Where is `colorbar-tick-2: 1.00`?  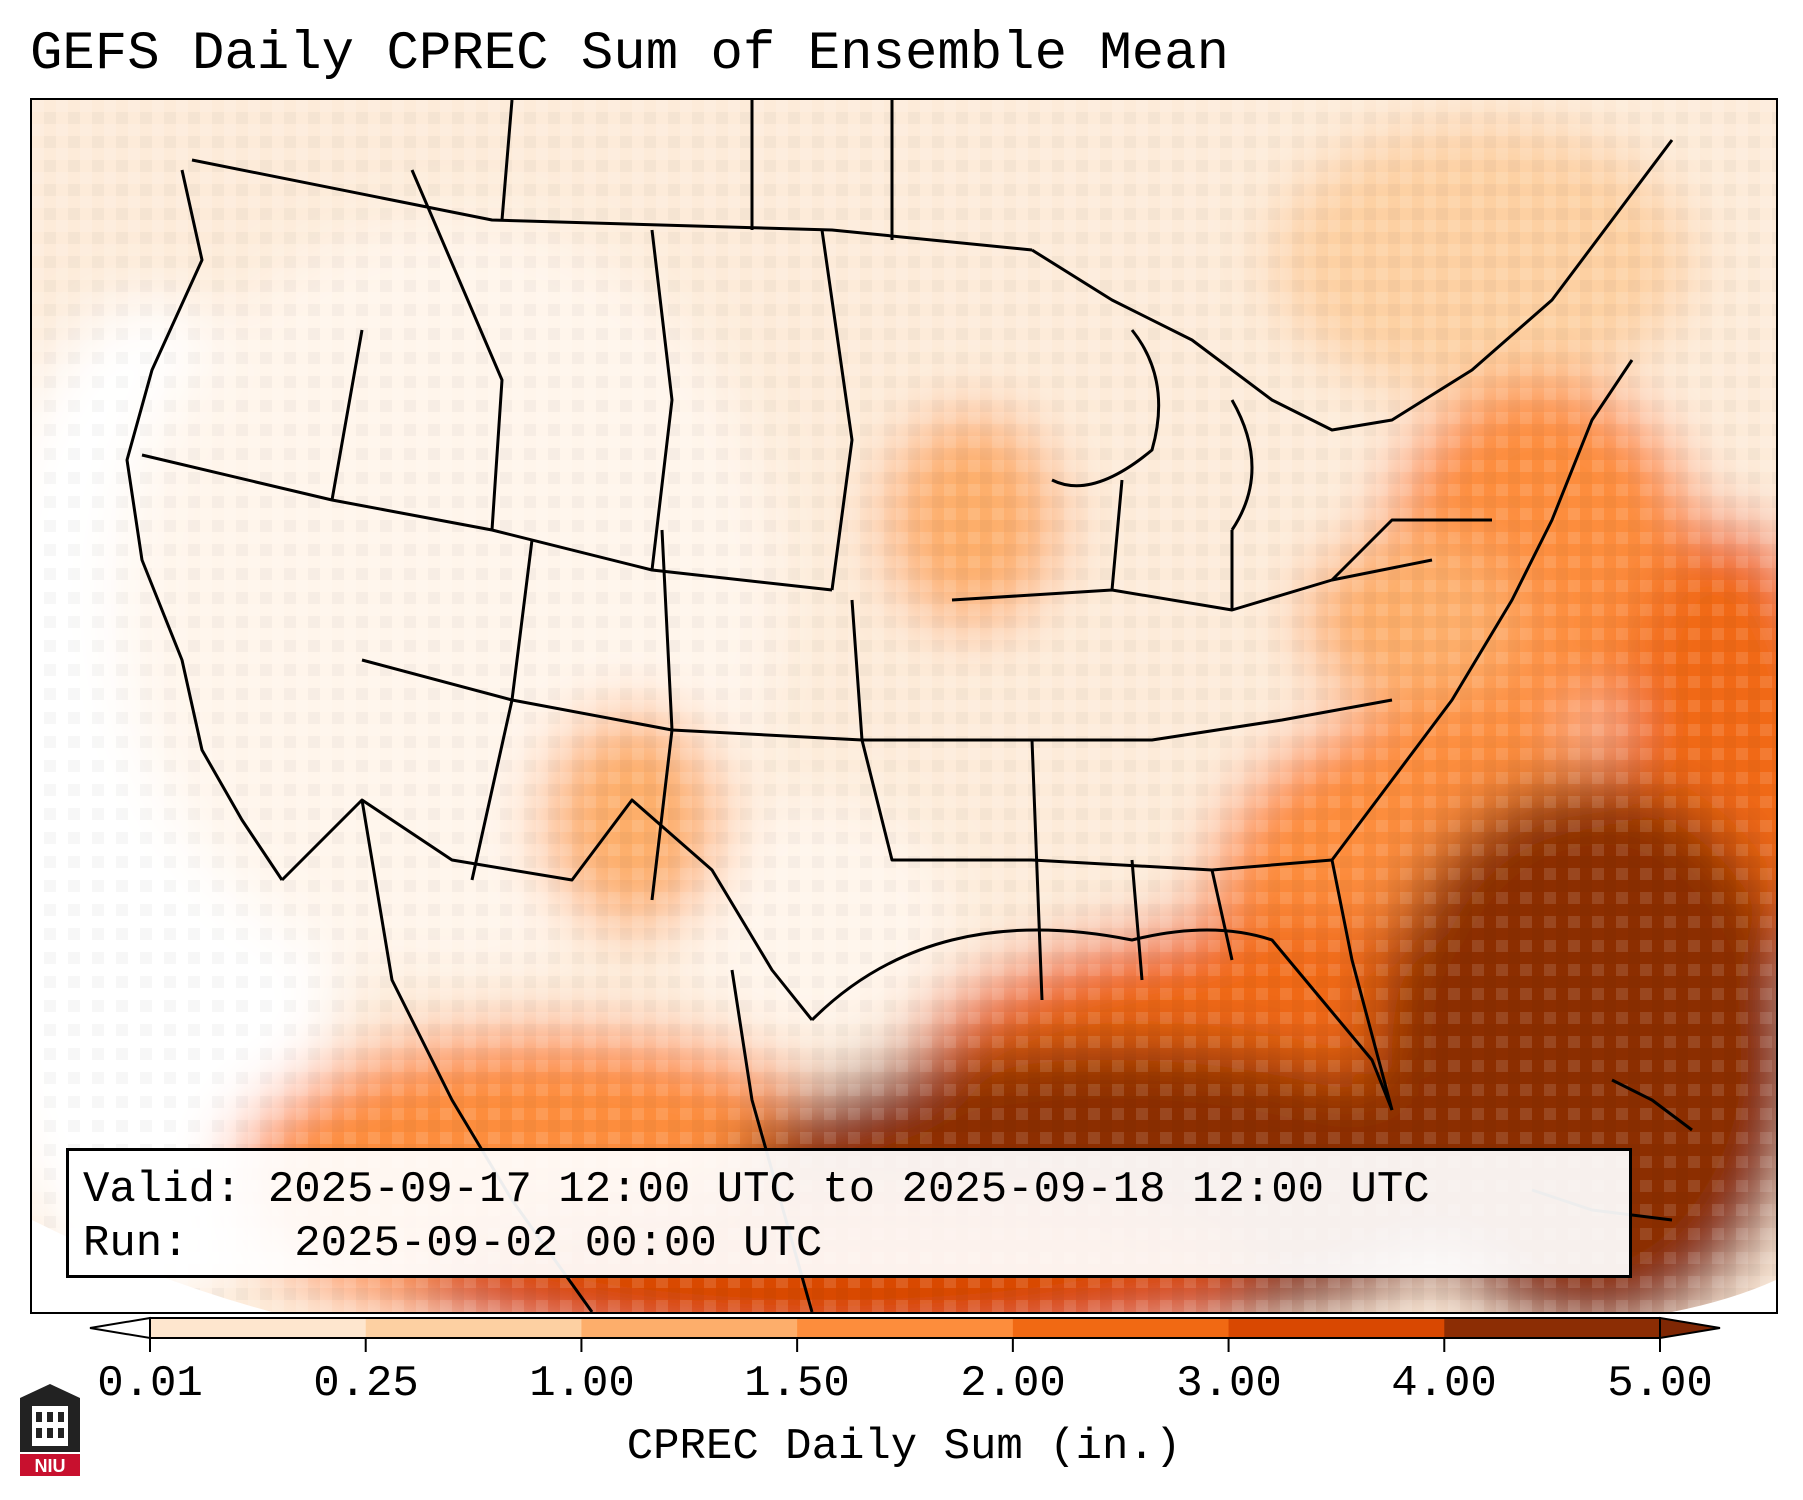 colorbar-tick-2: 1.00 is located at coordinates (582, 1384).